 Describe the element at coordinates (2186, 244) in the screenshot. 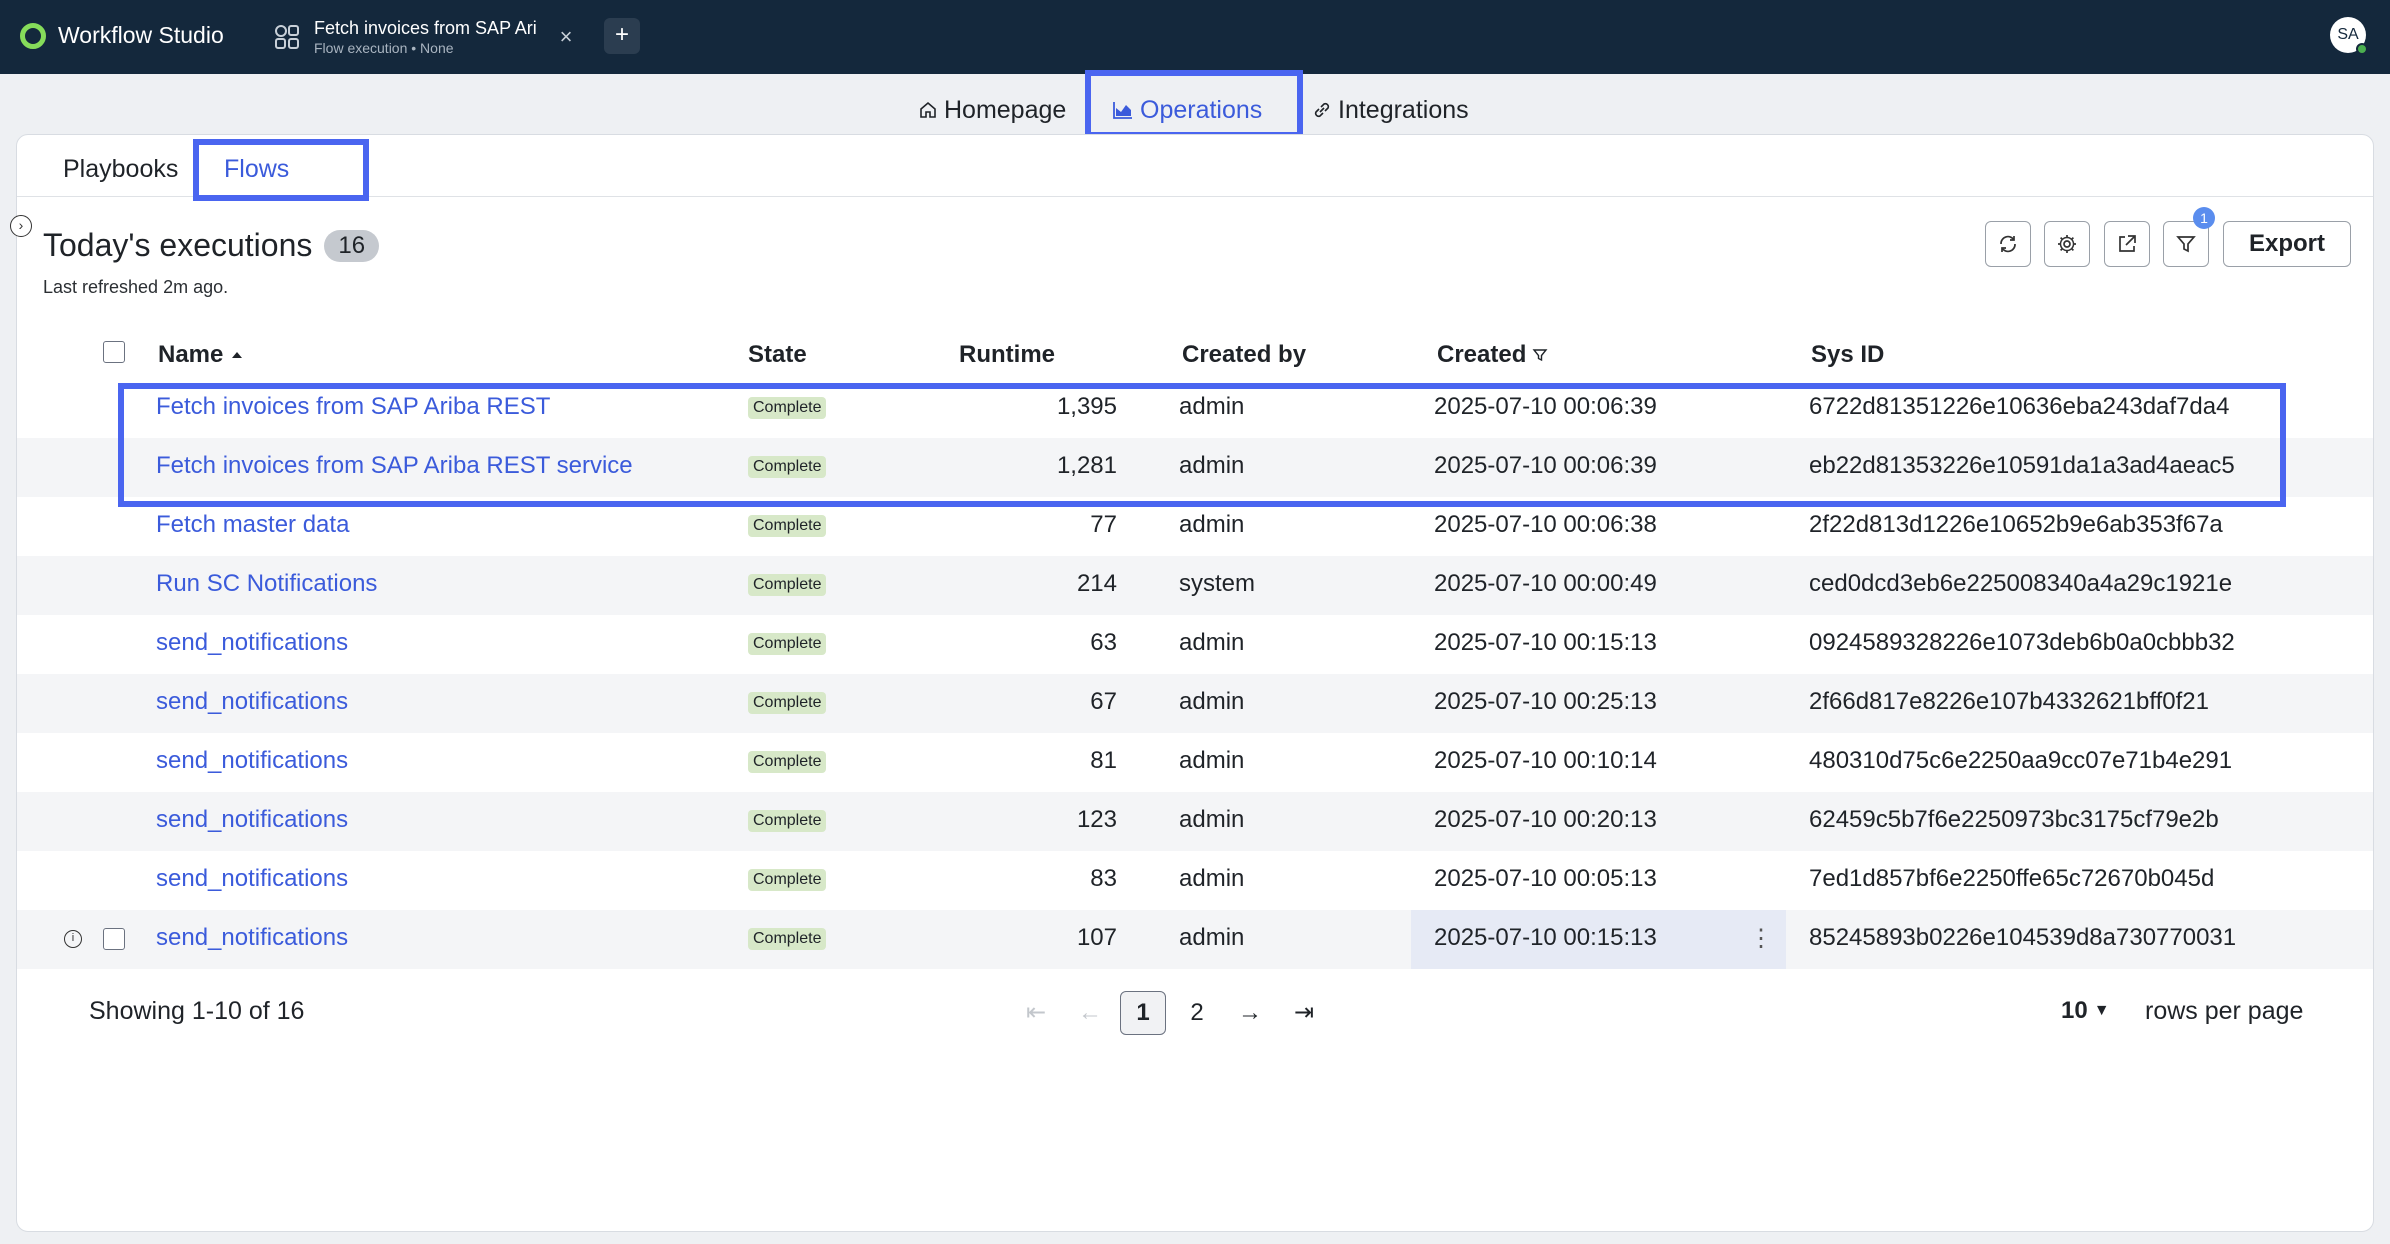

I see `filter-button` at that location.